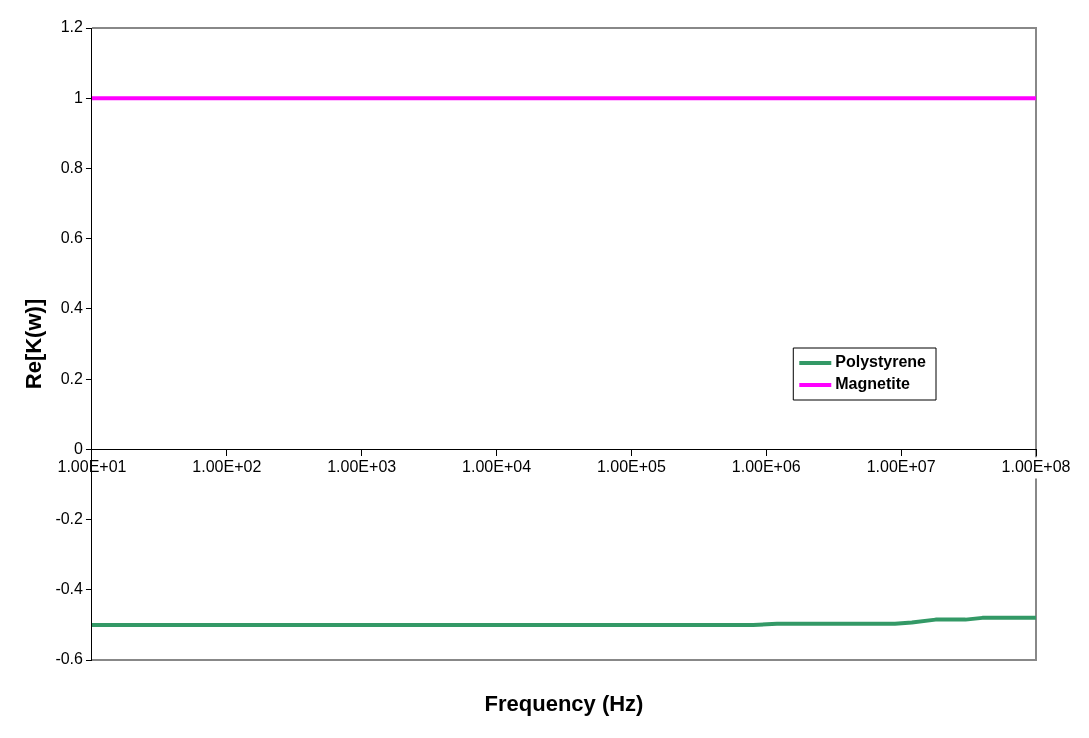 This screenshot has height=738, width=1089. I want to click on y-tick-label: -0.2, so click(69, 518).